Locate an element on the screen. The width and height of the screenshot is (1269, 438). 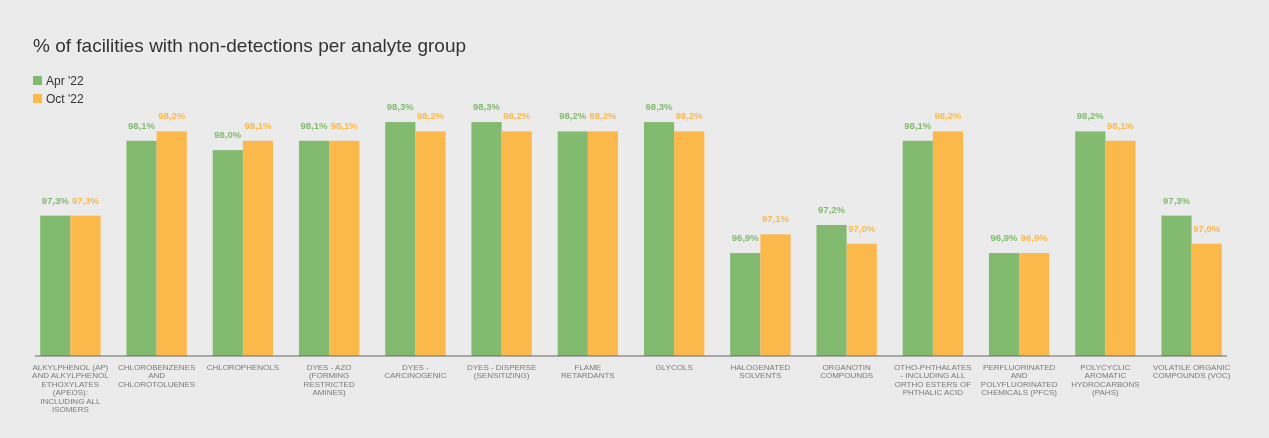
data-label: 97,1% is located at coordinates (776, 219).